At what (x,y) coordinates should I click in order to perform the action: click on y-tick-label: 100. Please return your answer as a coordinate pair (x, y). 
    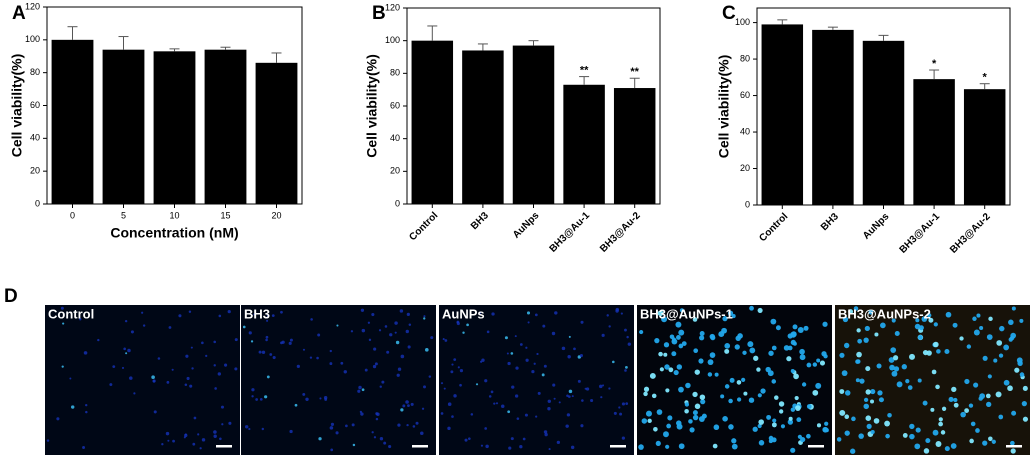
    Looking at the image, I should click on (742, 22).